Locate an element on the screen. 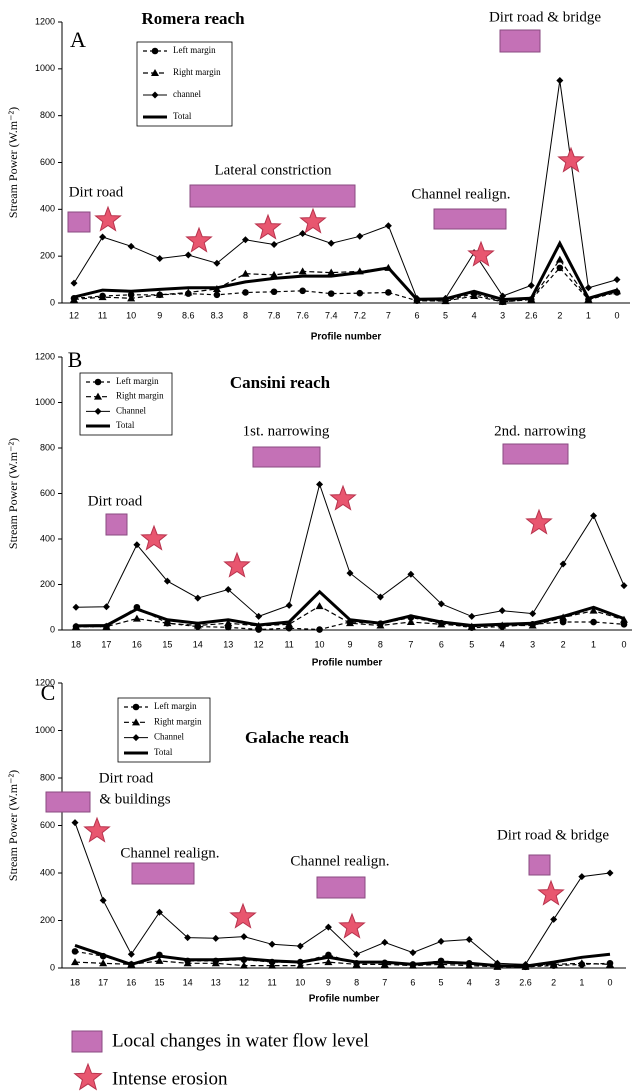  x-tick-label: 8.3 is located at coordinates (217, 315).